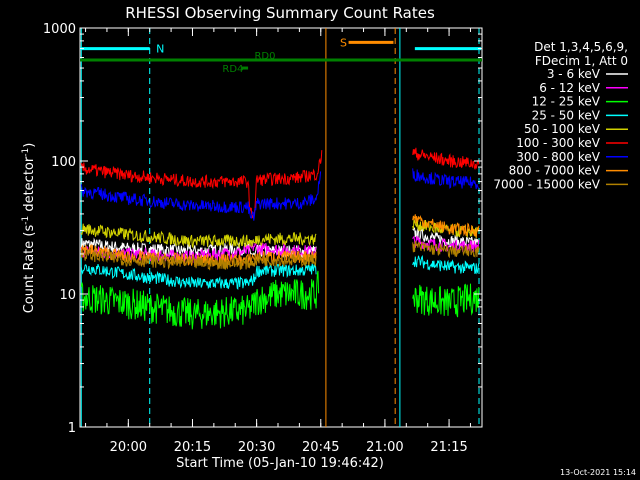  What do you see at coordinates (562, 129) in the screenshot?
I see `legend-label-4: 50 - 100 keV` at bounding box center [562, 129].